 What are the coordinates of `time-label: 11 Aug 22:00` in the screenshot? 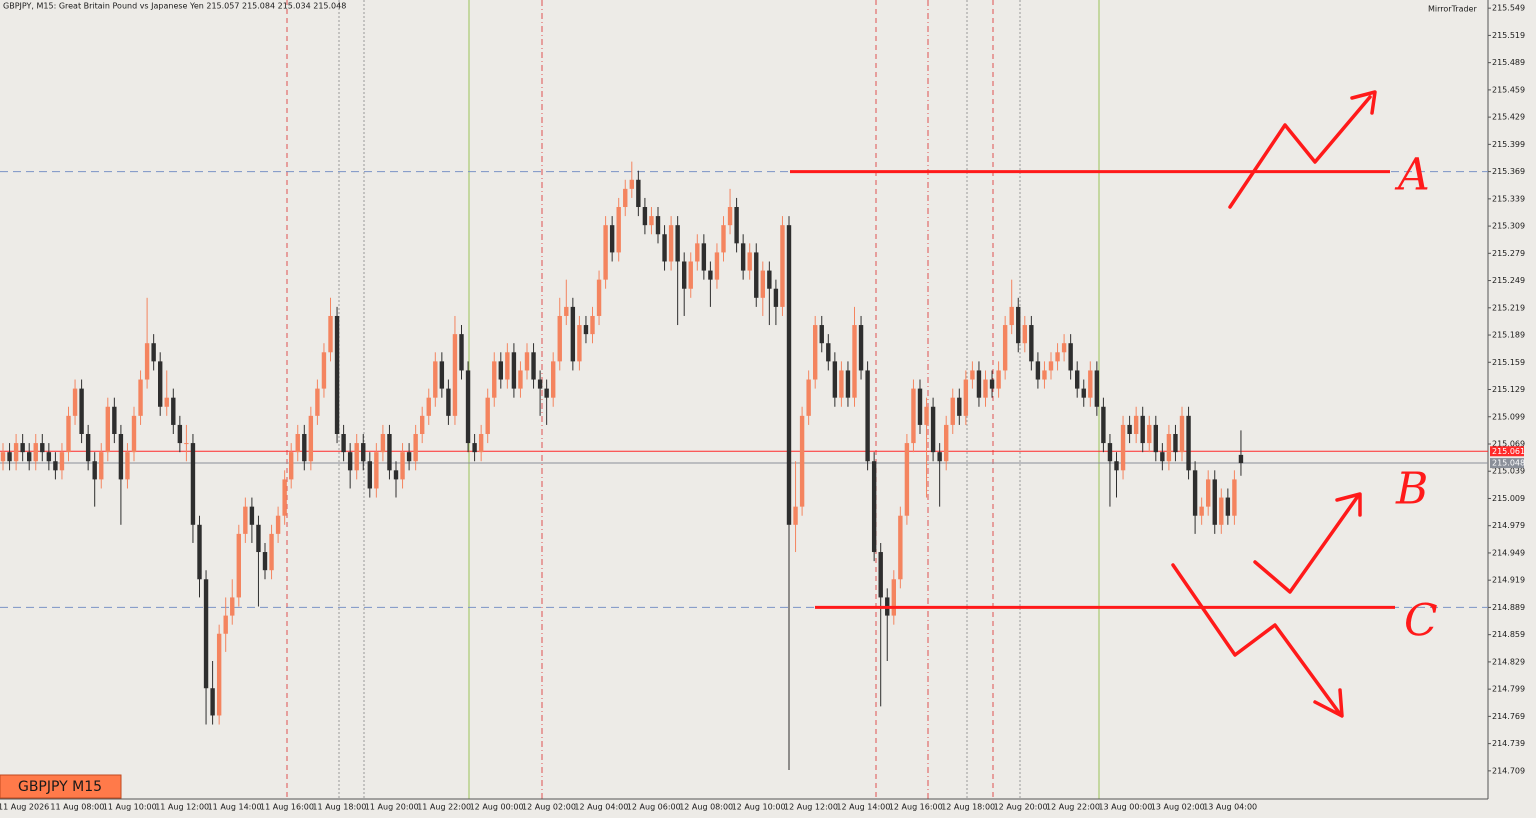 It's located at (444, 807).